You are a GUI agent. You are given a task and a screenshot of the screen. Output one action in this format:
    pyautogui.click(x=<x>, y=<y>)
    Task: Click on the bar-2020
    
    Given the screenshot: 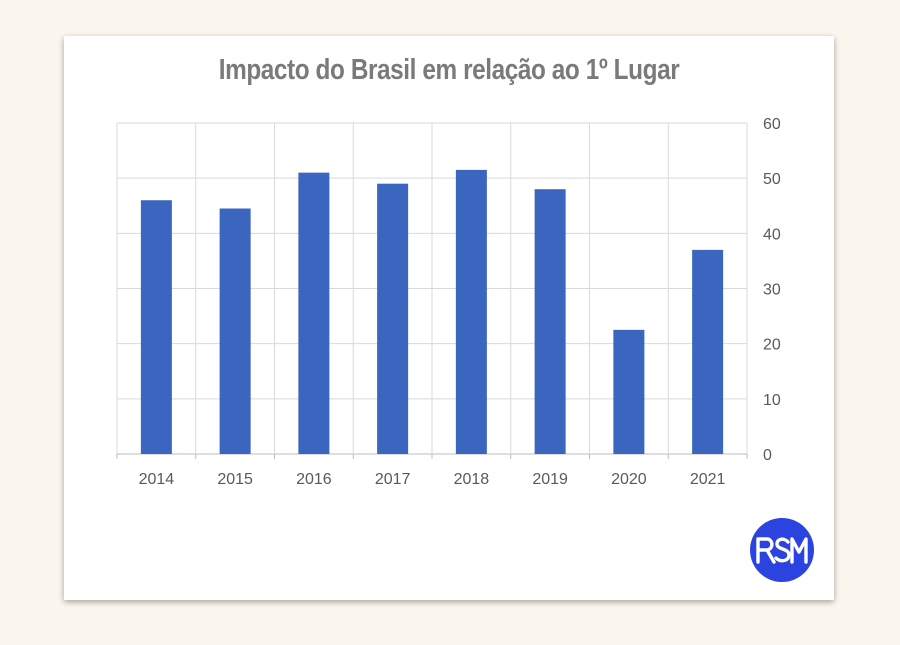 What is the action you would take?
    pyautogui.click(x=629, y=391)
    